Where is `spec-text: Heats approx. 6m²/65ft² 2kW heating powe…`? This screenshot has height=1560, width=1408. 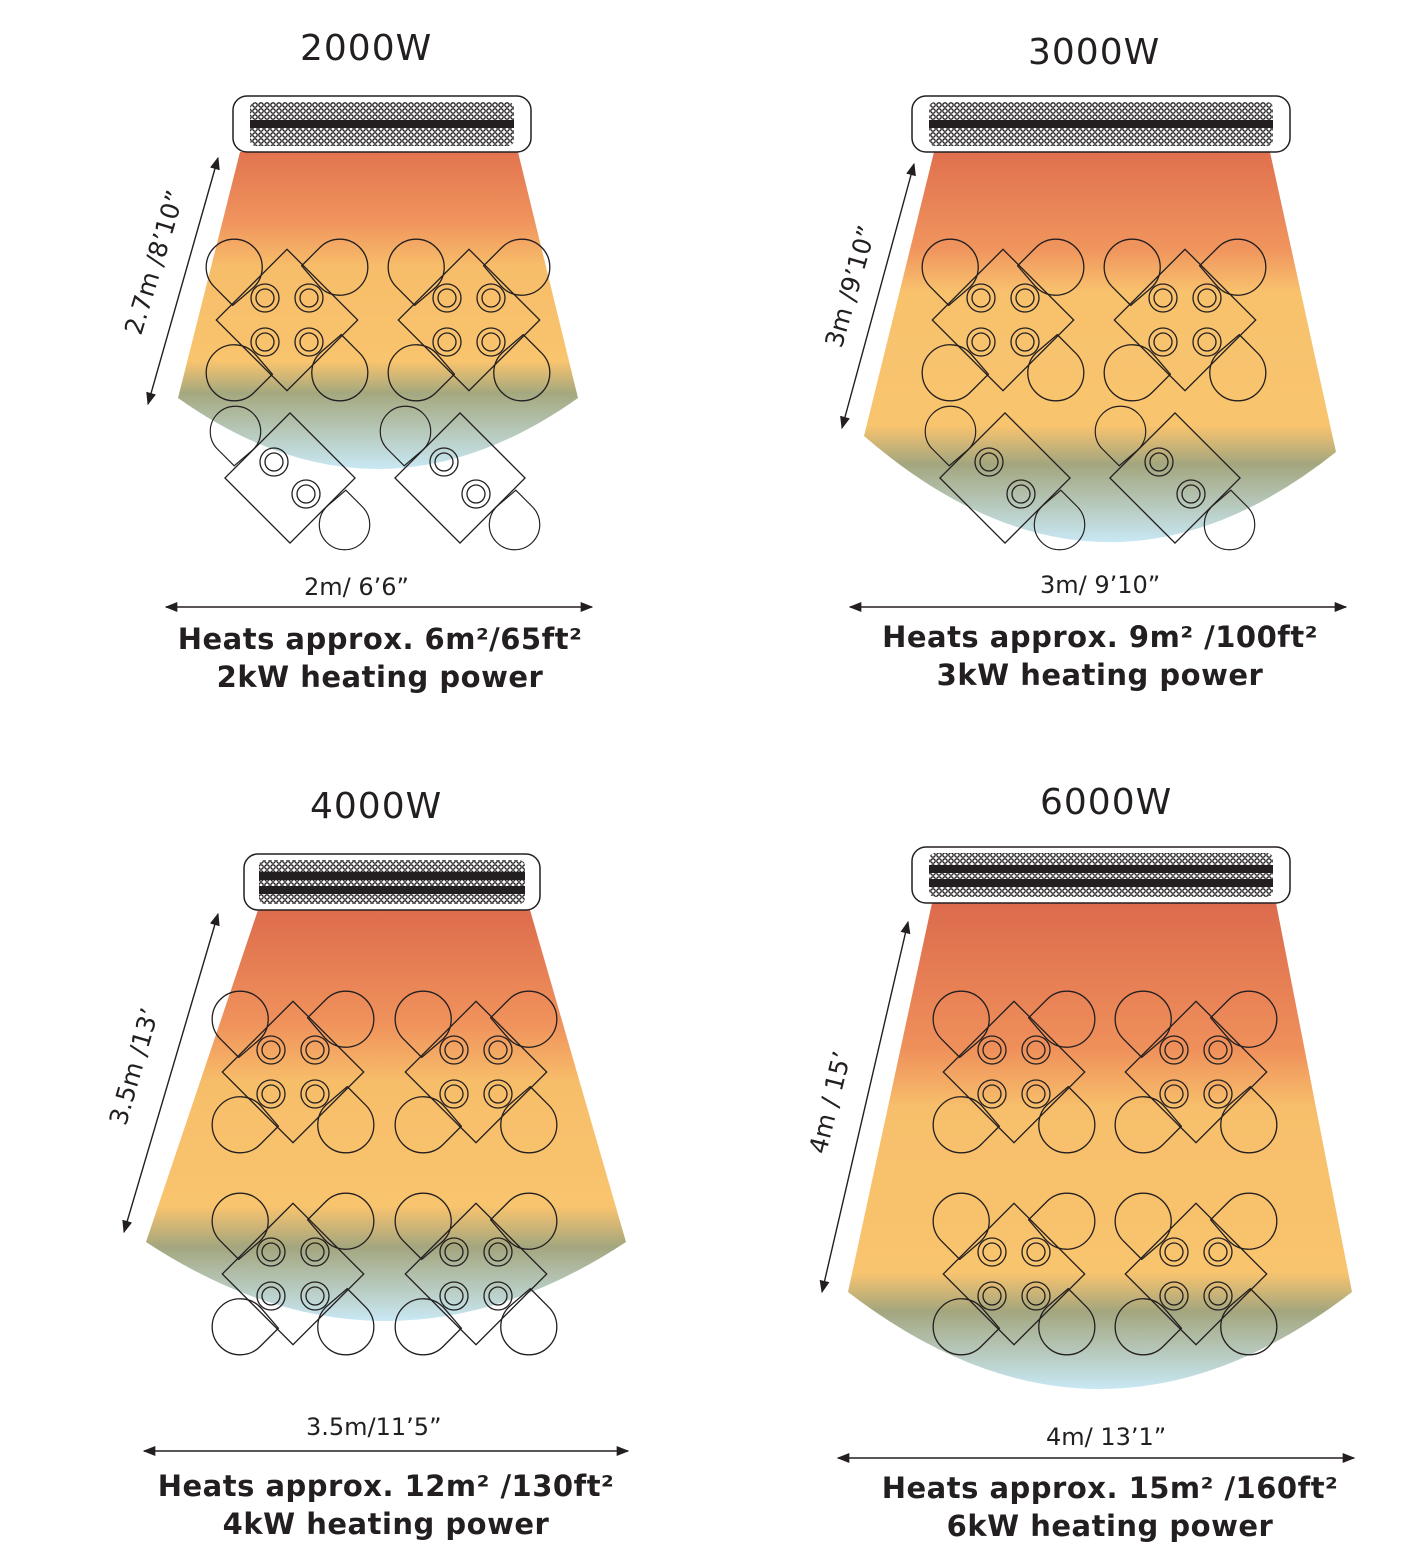
spec-text: Heats approx. 6m²/65ft² 2kW heating powe… is located at coordinates (380, 658).